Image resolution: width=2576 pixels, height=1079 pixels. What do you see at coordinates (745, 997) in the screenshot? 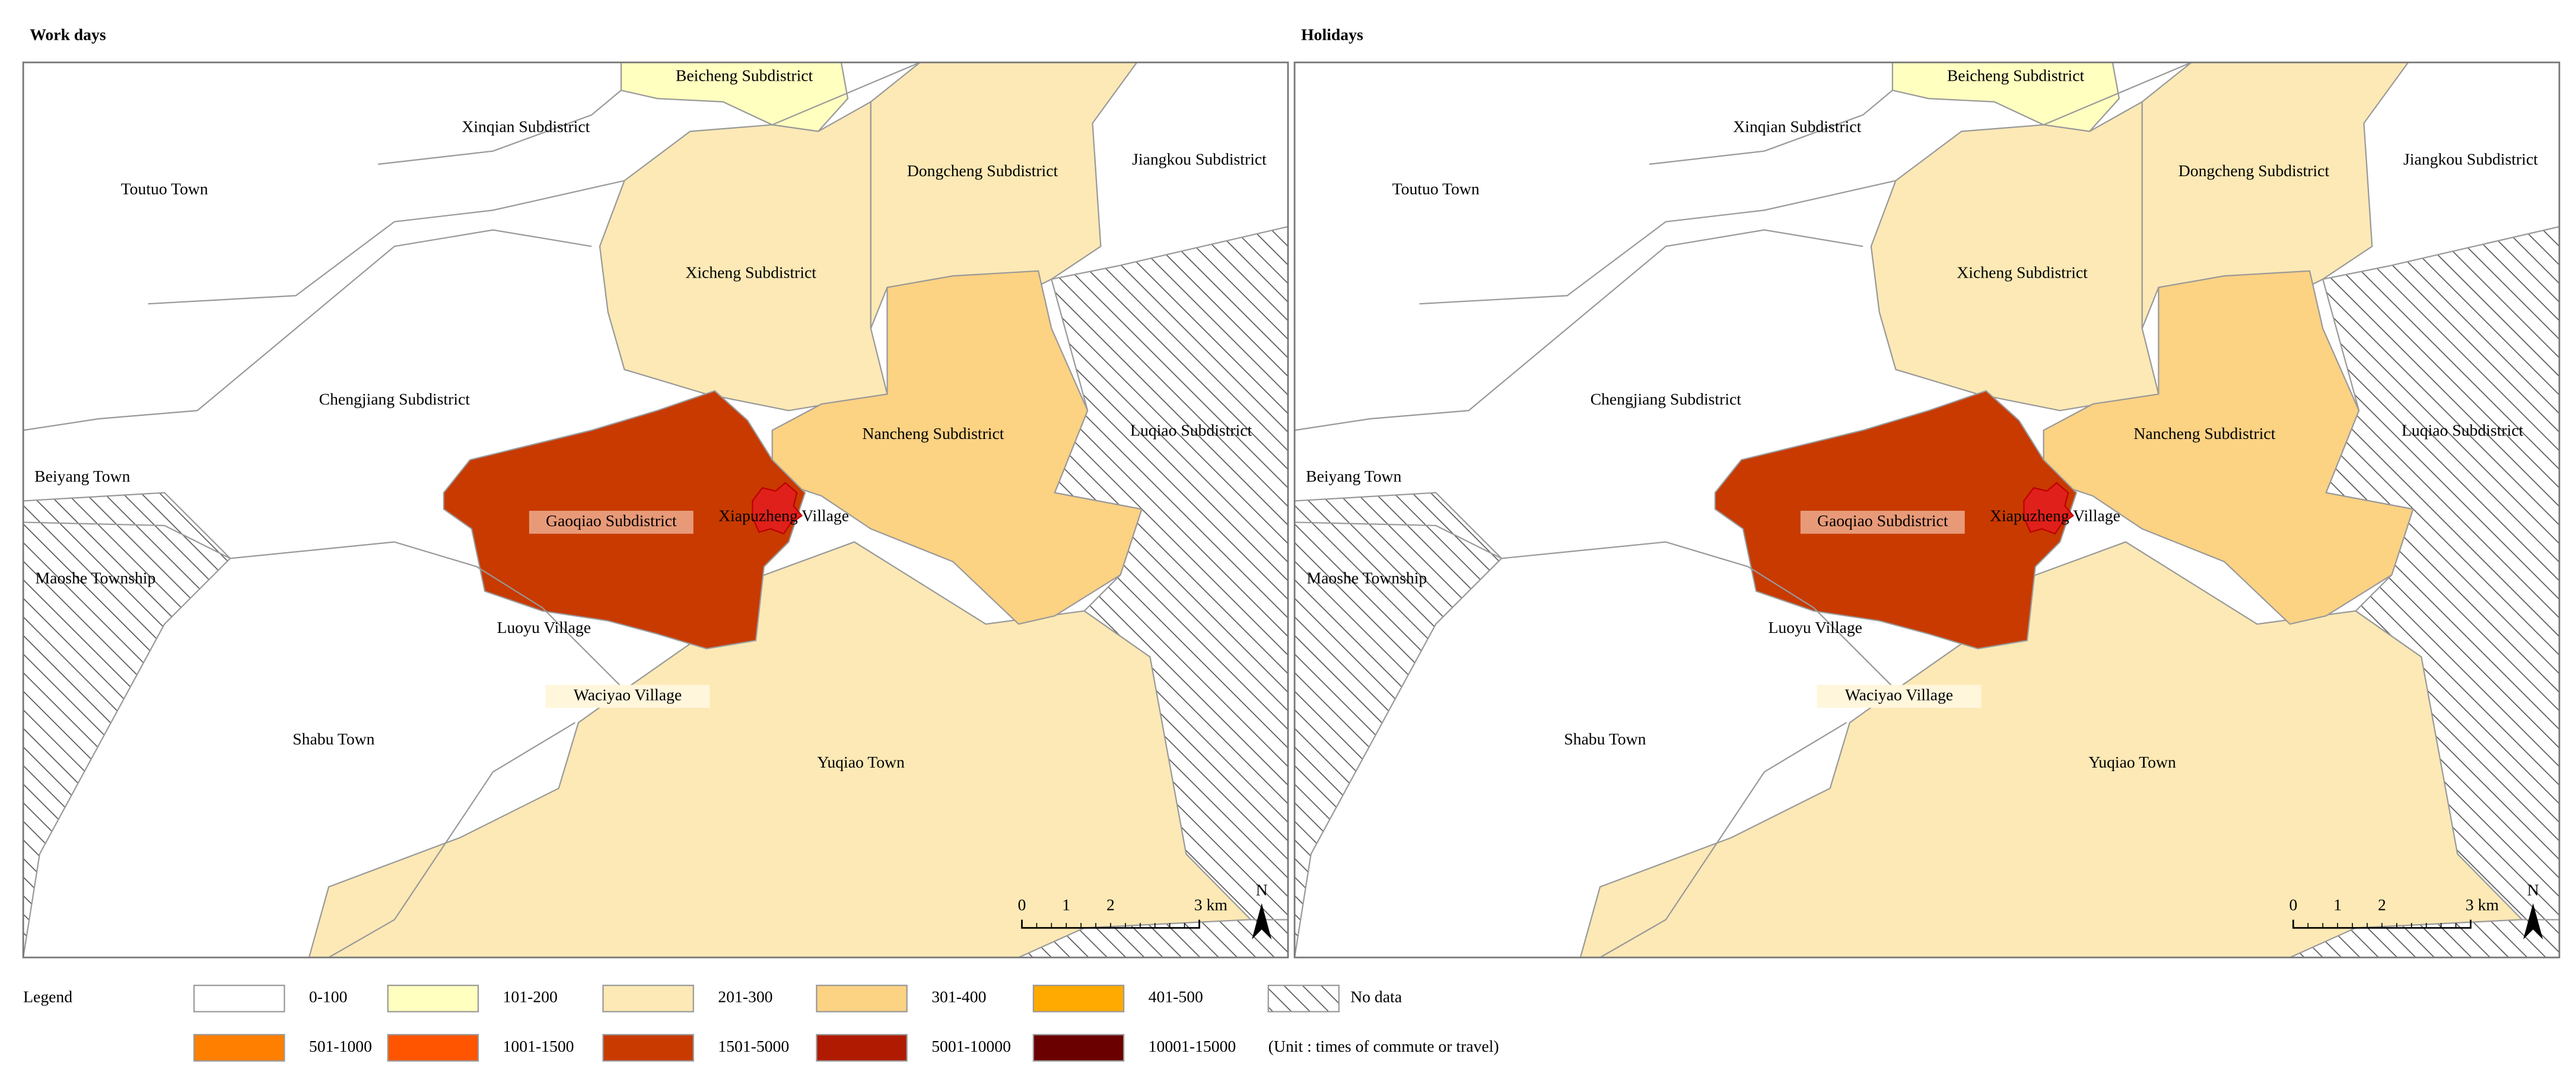
I see `legend-label: 201-300` at bounding box center [745, 997].